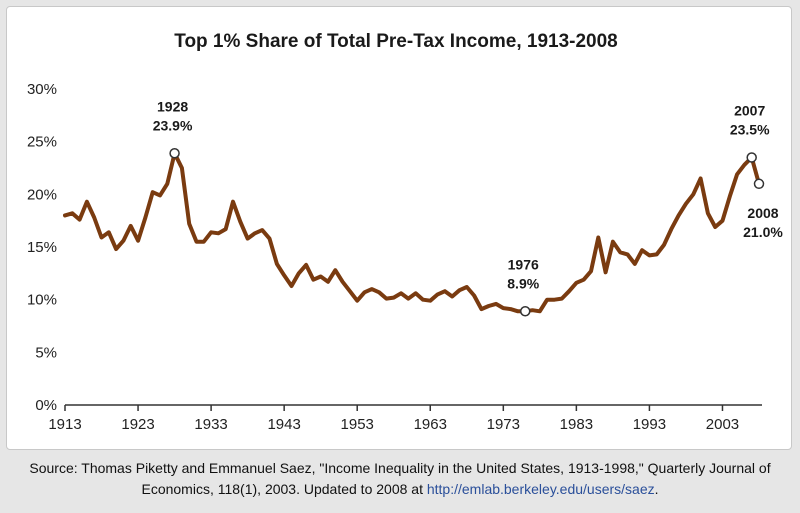 This screenshot has width=800, height=513. Describe the element at coordinates (649, 424) in the screenshot. I see `x-tick-label: 1993` at that location.